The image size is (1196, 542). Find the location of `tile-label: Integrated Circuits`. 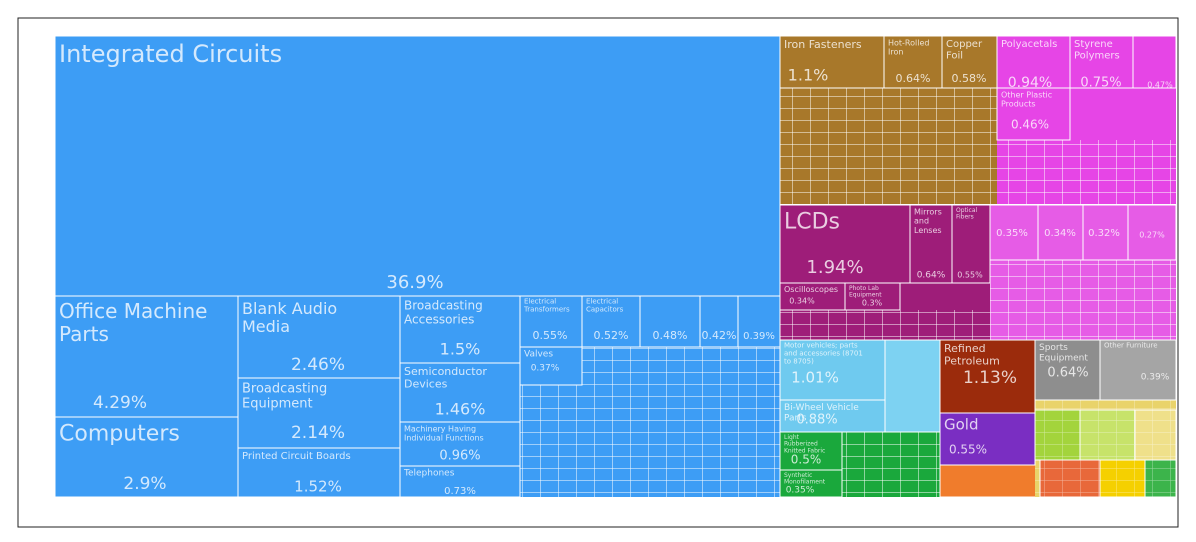

tile-label: Integrated Circuits is located at coordinates (170, 54).